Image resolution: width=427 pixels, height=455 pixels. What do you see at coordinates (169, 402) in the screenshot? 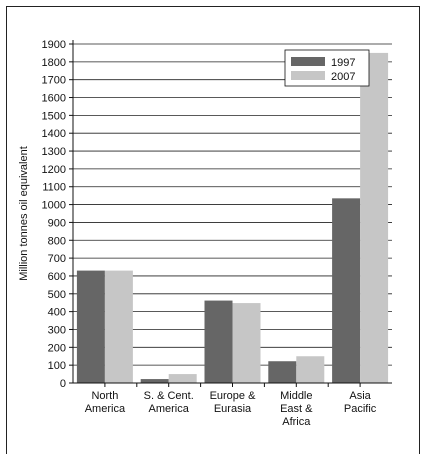
I see `x-category-label: S. & Cent. America` at bounding box center [169, 402].